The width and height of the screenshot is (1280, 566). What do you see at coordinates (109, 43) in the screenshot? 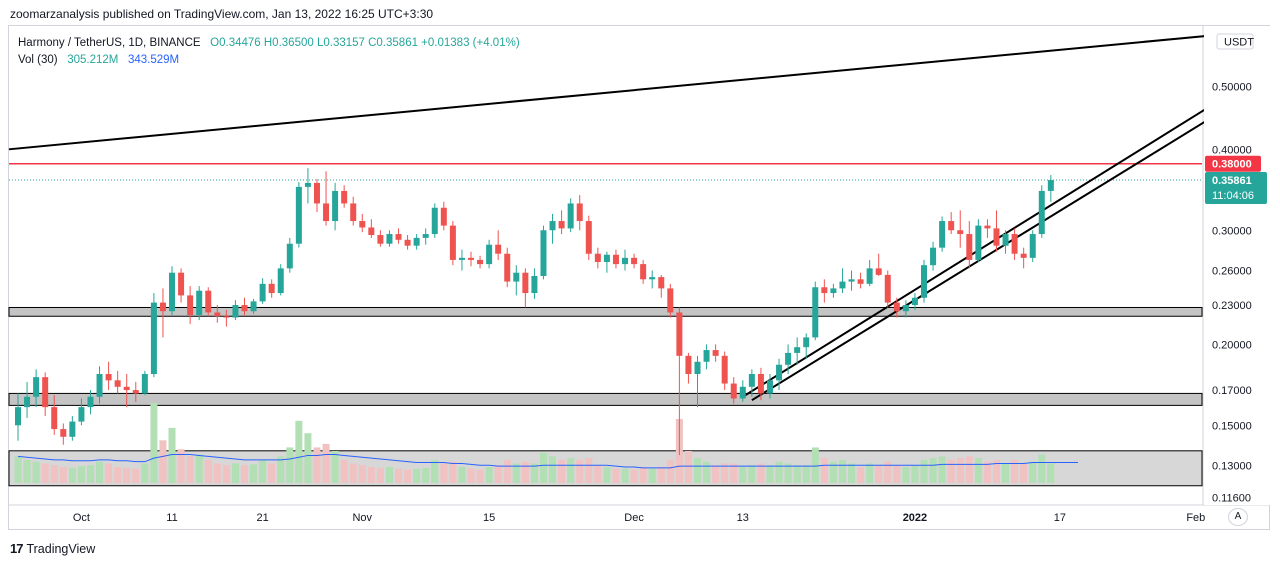
I see `legend-symbol: Harmony / TetherUS, 1D, BINANCE` at bounding box center [109, 43].